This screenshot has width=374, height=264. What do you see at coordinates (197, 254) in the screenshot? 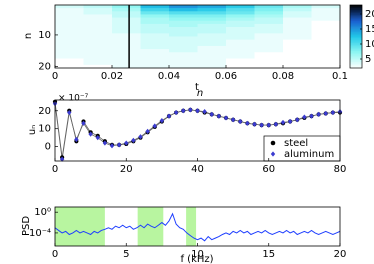
I see `x-tick-label: 10` at bounding box center [197, 254].